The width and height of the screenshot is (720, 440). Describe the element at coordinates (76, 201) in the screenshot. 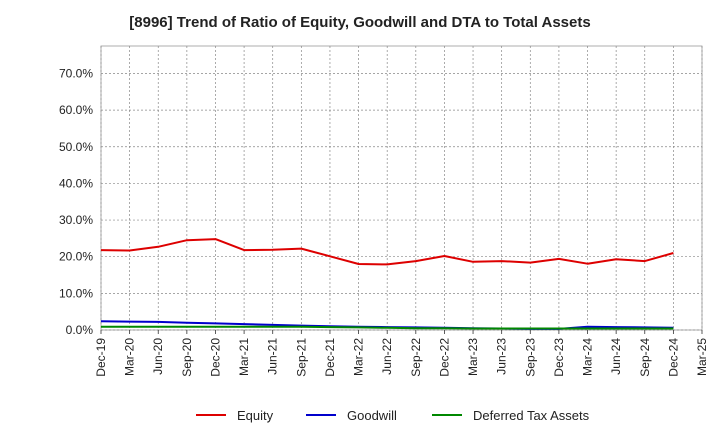

I see `y-axis-ticks: 0.0% 10.0% 20.0% 30.0% 40.0% 50.0% 60.0% 70.0%` at that location.